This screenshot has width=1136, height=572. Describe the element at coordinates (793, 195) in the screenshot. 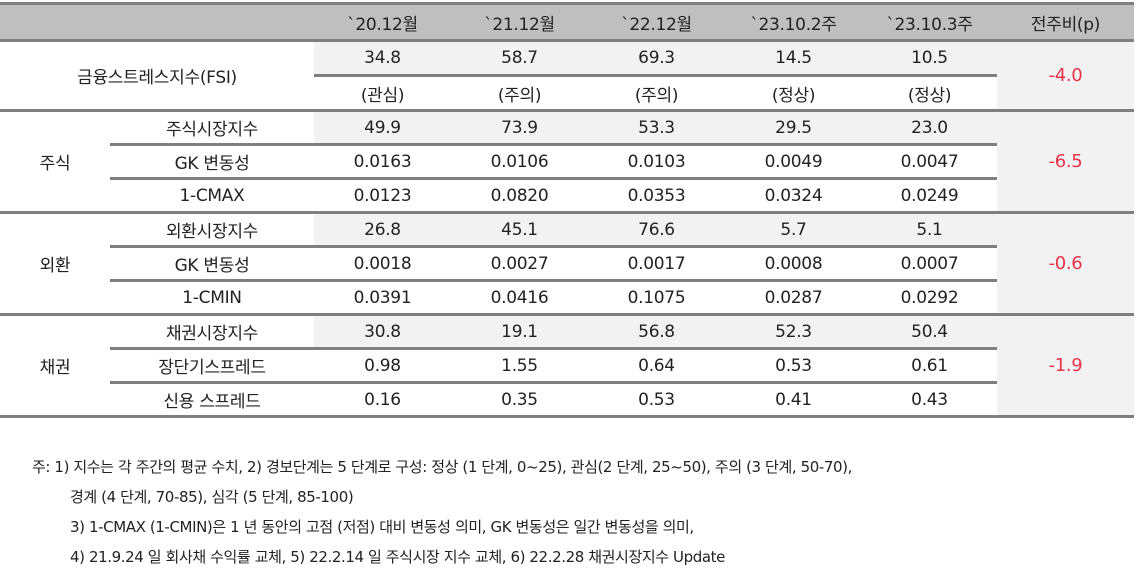

I see `cell: 0.0324` at that location.